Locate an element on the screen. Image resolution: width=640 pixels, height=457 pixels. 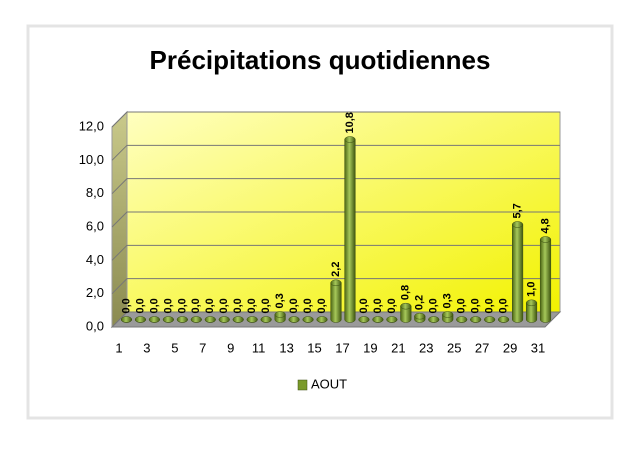
x-tick-label: 17 is located at coordinates (342, 347).